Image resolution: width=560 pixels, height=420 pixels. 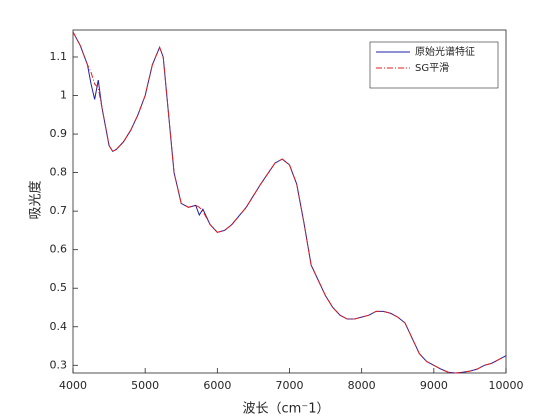 What do you see at coordinates (59, 210) in the screenshot?
I see `y-tick-label: 0.7` at bounding box center [59, 210].